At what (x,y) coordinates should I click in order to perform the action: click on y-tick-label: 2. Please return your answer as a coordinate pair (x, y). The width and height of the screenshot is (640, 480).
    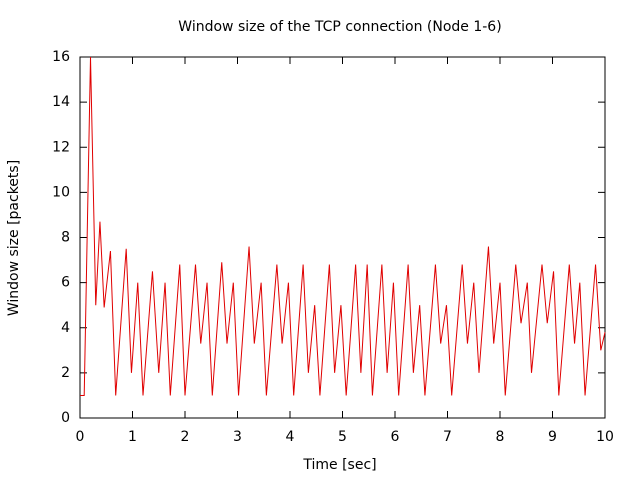
    Looking at the image, I should click on (65, 373).